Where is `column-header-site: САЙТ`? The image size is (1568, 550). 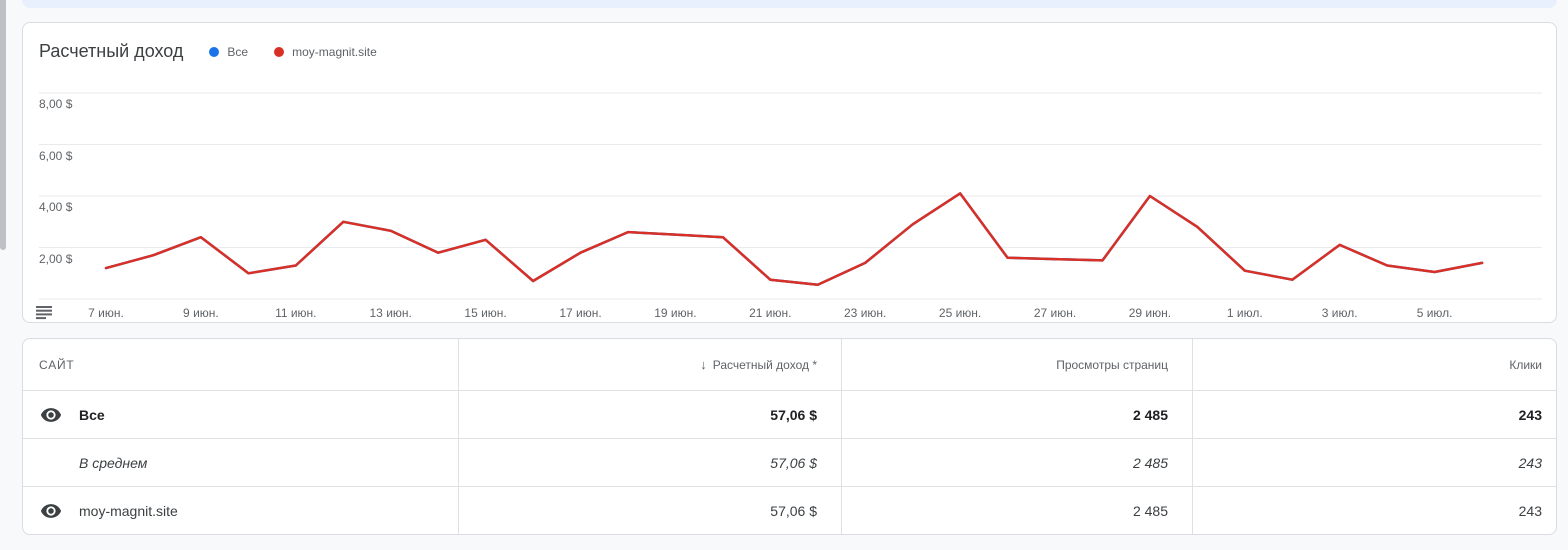
column-header-site: САЙТ is located at coordinates (57, 364).